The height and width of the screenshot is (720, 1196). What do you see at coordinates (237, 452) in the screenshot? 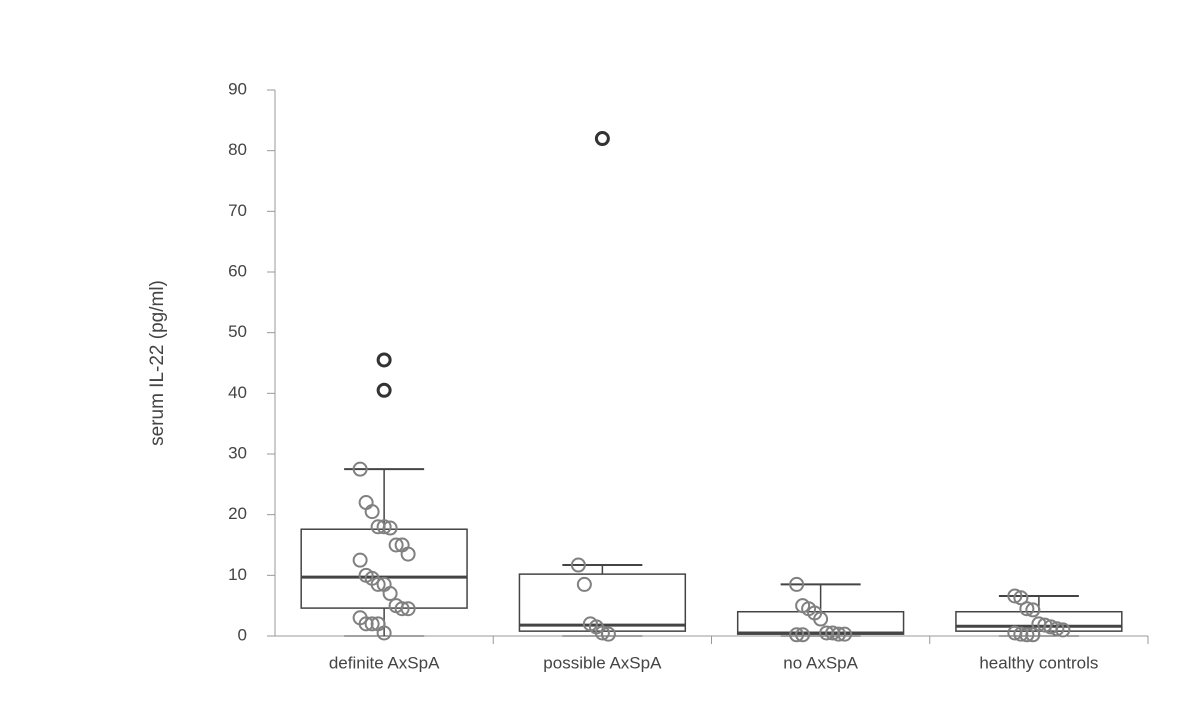
I see `y-tick-label: 30` at bounding box center [237, 452].